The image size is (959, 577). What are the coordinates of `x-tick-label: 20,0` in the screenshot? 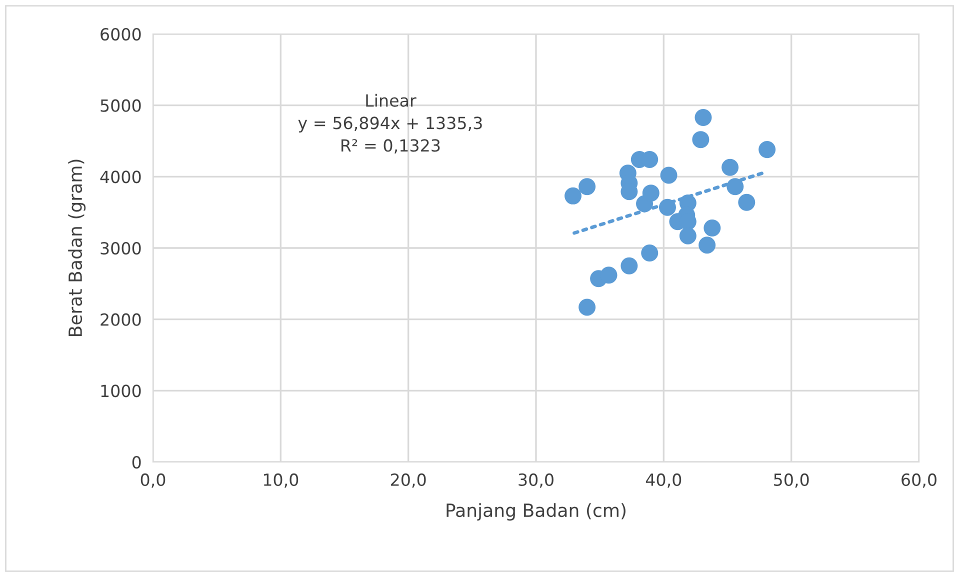 It's located at (408, 480).